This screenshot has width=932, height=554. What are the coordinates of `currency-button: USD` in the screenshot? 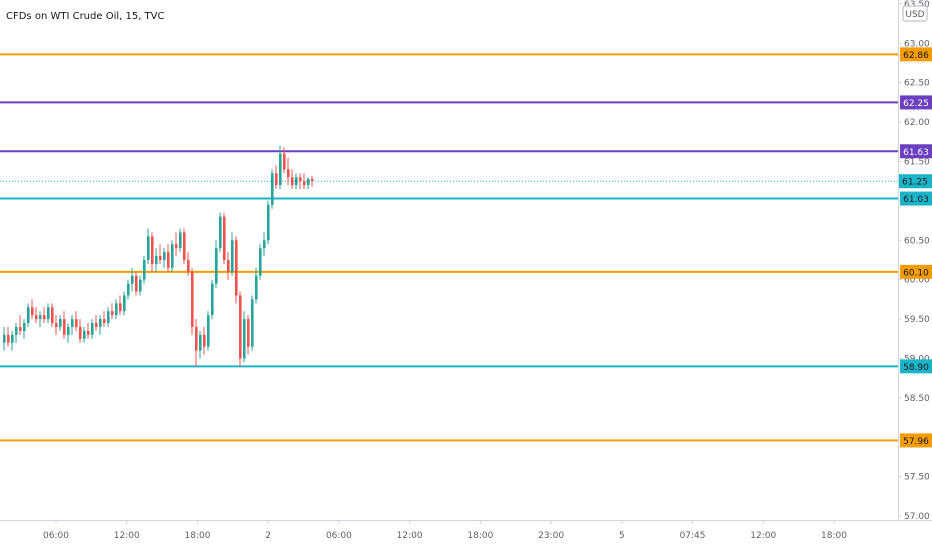 It's located at (915, 13).